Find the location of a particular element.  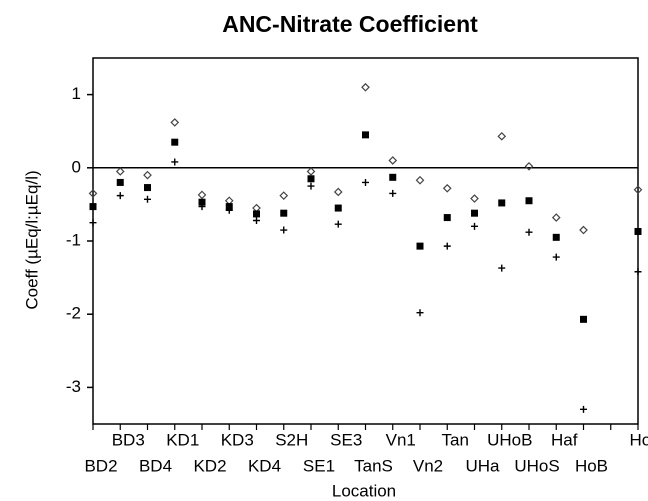

y-axis-label: Coeff (µEq/l:µEq/l) is located at coordinates (31, 239).